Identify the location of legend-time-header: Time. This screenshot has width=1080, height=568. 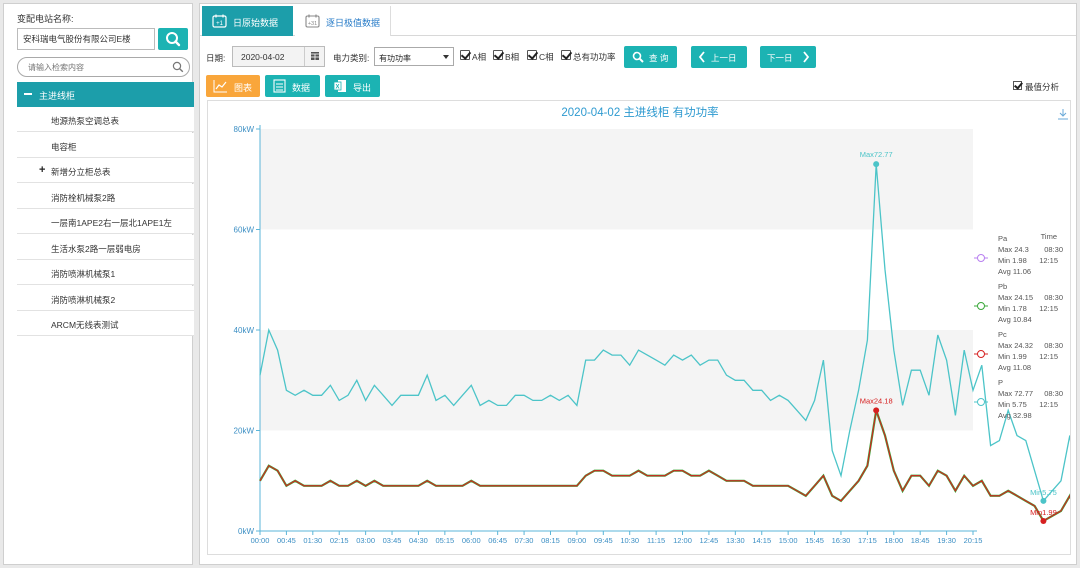
(1049, 236).